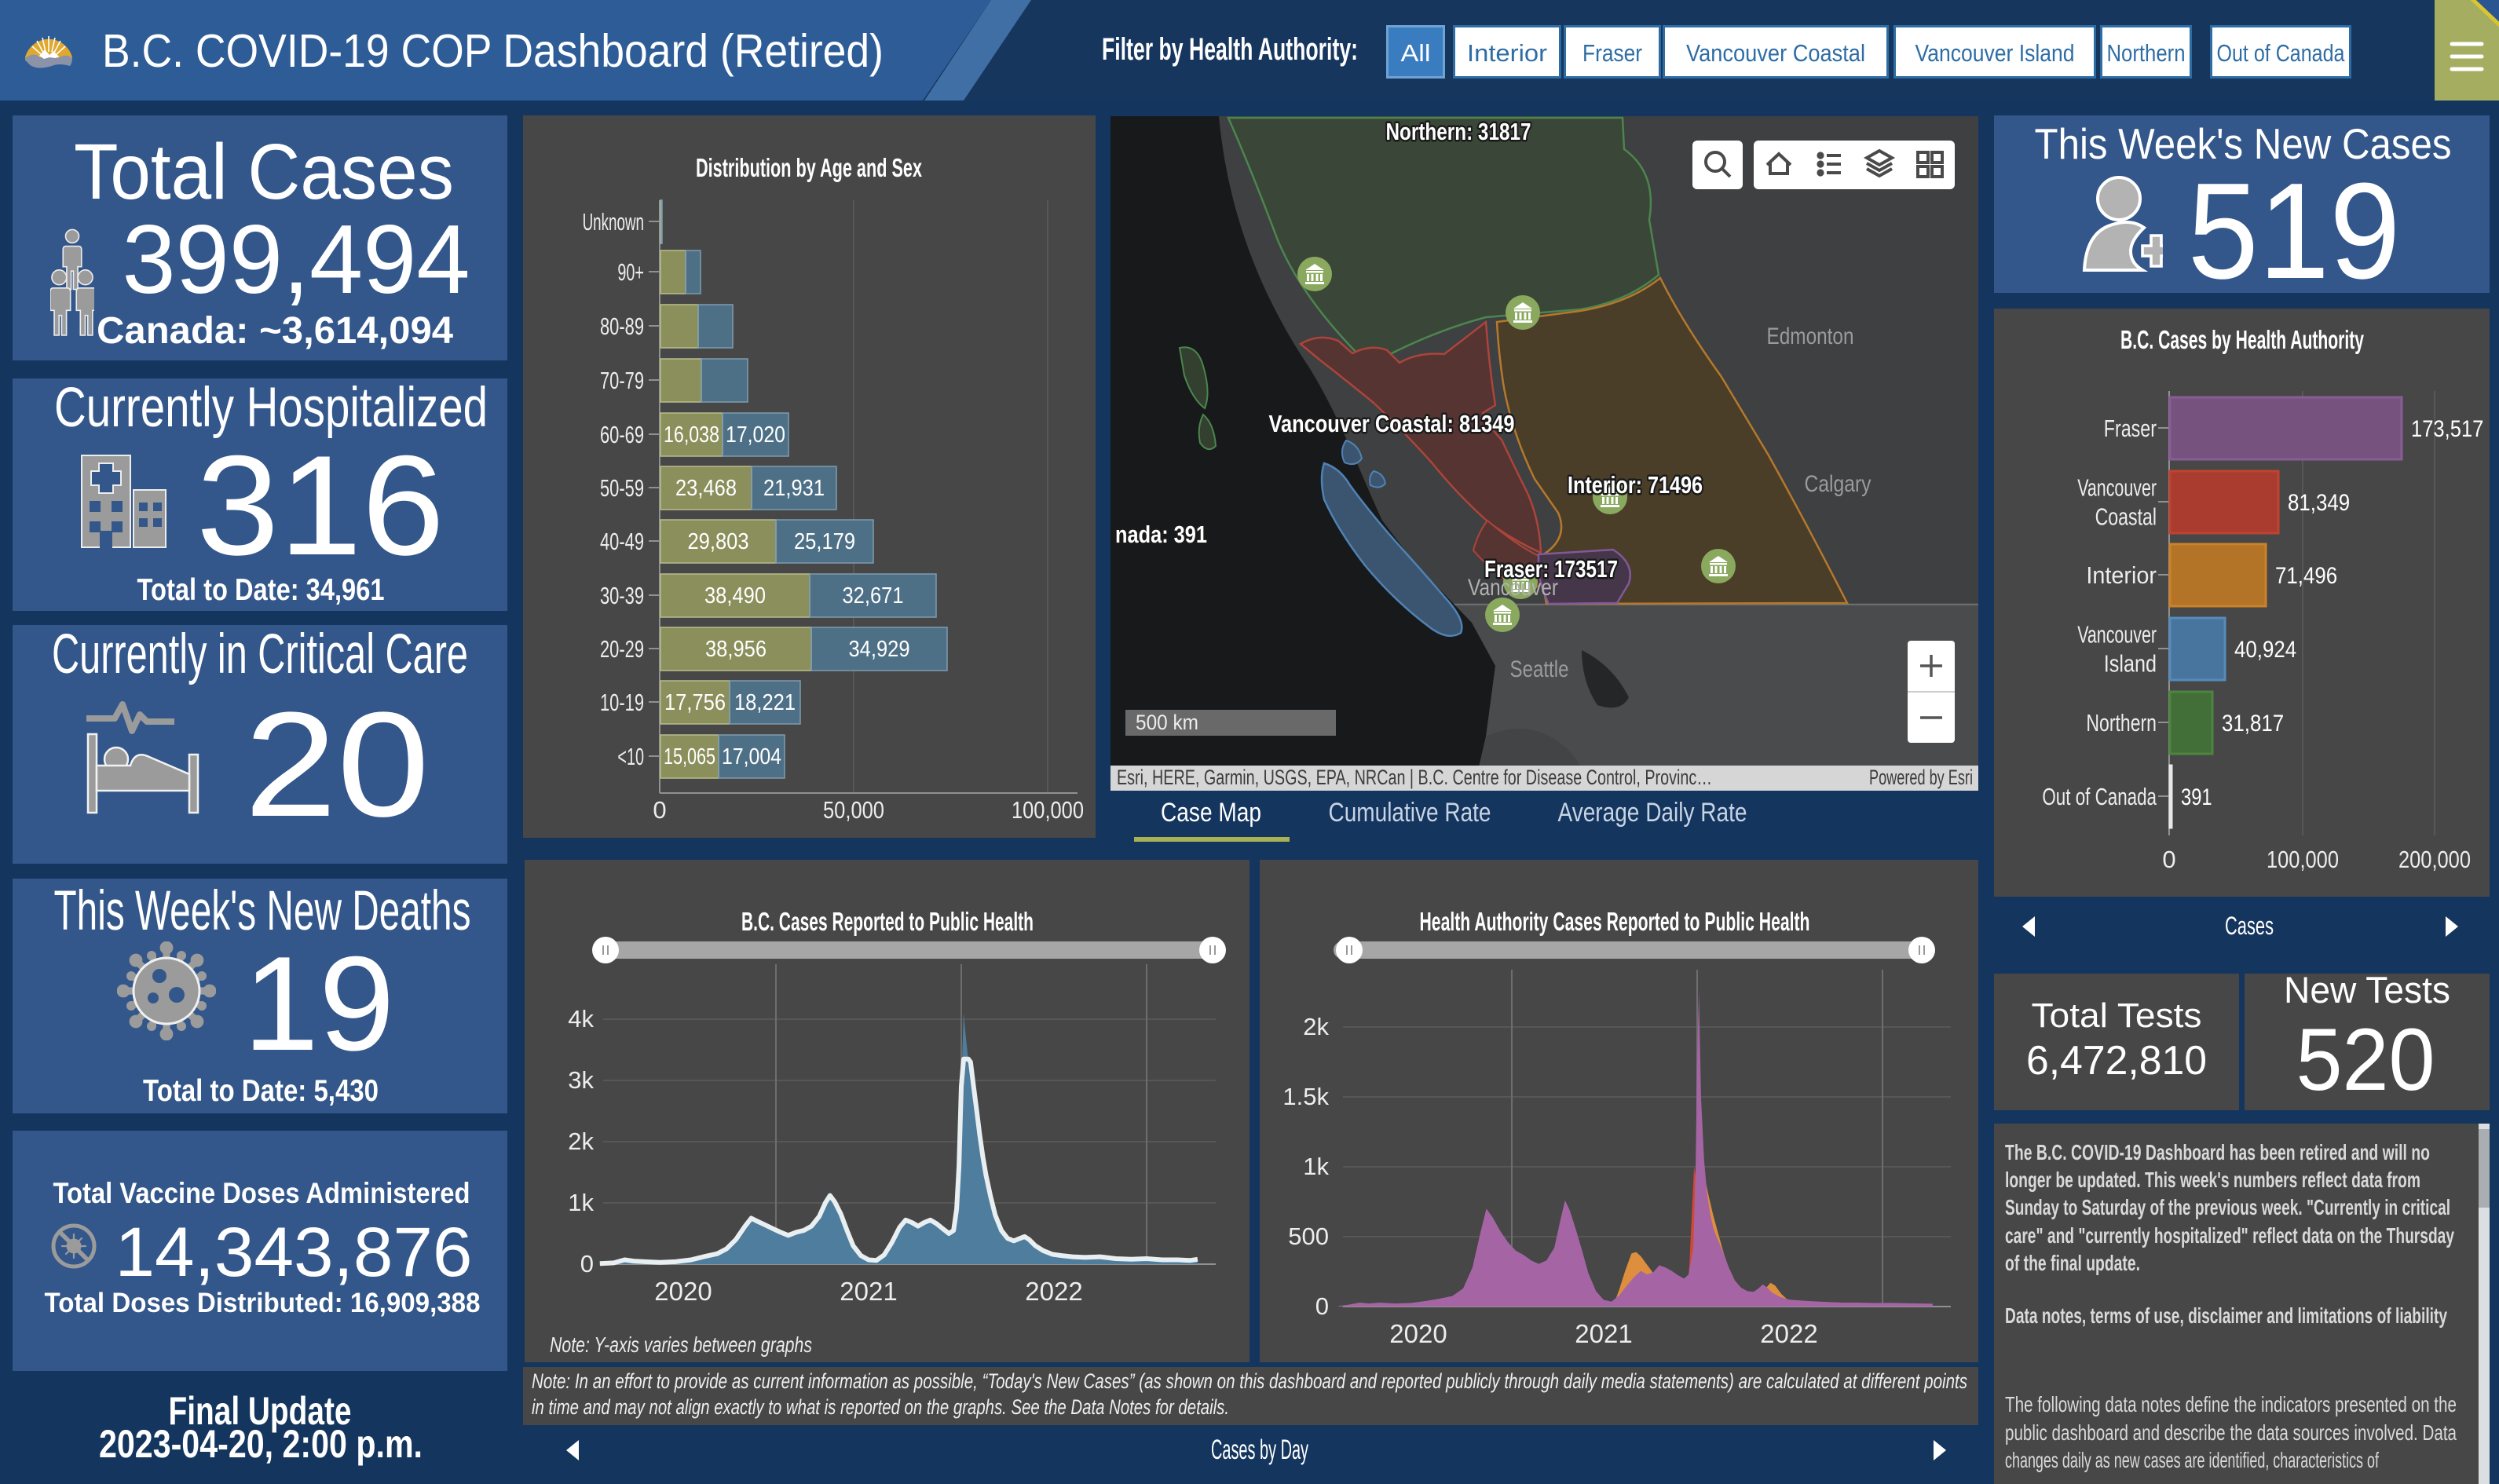 The image size is (2499, 1484). I want to click on svg-text:Total Vaccine Doses Administer: Total Vaccine Doses Administered, so click(261, 1193).